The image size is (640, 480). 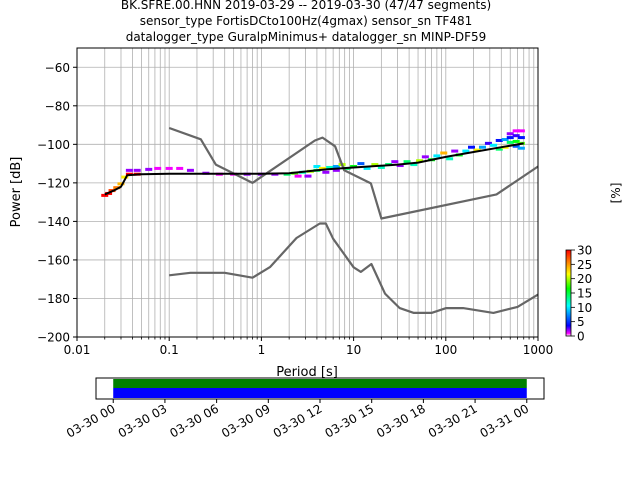 What do you see at coordinates (320, 393) in the screenshot?
I see `timeline-bar-available` at bounding box center [320, 393].